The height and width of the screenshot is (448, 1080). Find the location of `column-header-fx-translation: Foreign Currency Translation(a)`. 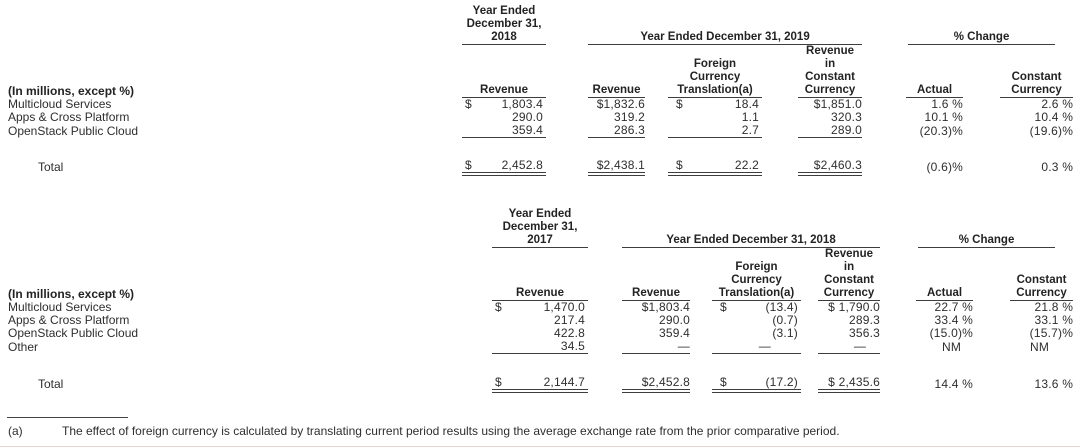

column-header-fx-translation: Foreign Currency Translation(a) is located at coordinates (715, 71).